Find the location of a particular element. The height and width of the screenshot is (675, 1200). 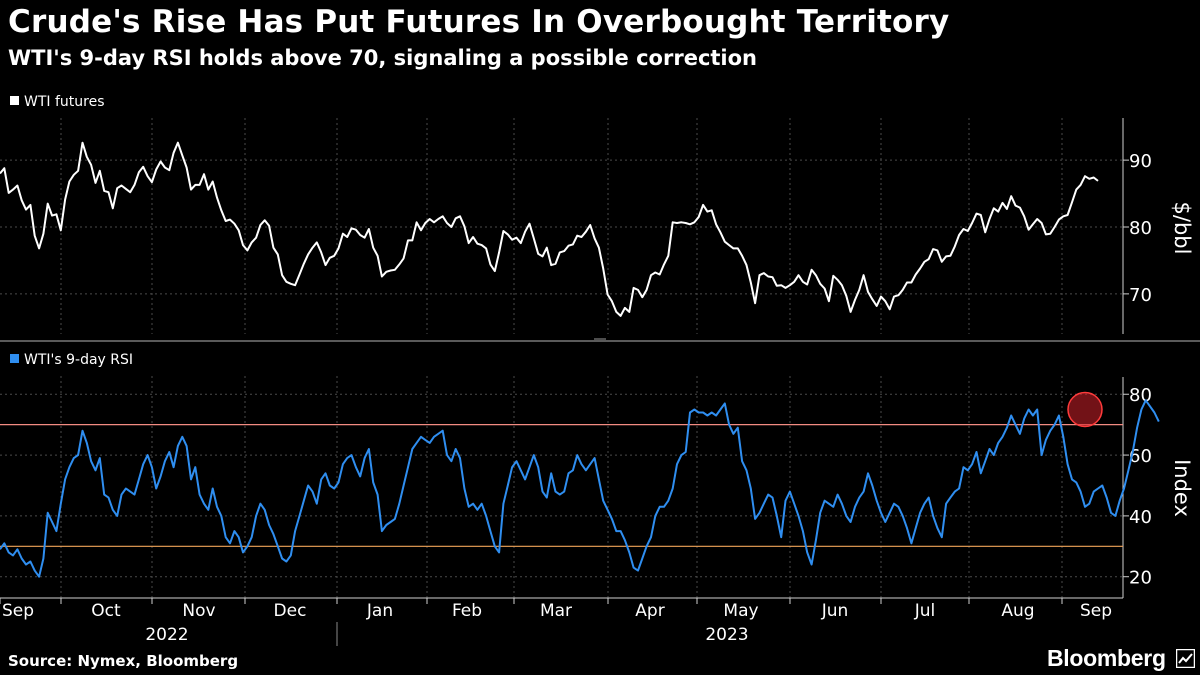

x-tick-label: Oct is located at coordinates (106, 611).